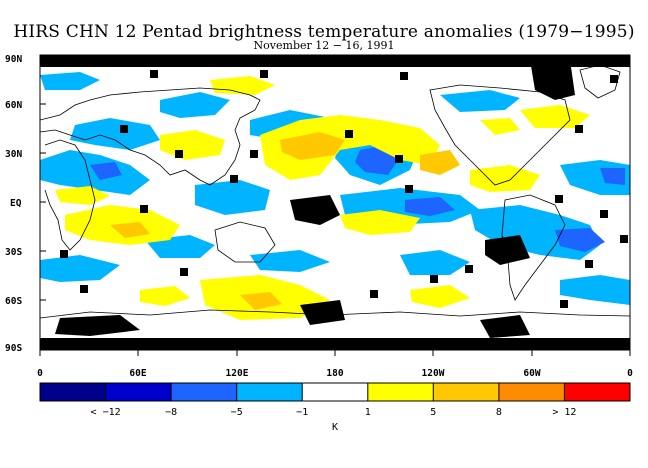 Image resolution: width=648 pixels, height=468 pixels. Describe the element at coordinates (171, 412) in the screenshot. I see `colorbar-label-1: −8` at that location.